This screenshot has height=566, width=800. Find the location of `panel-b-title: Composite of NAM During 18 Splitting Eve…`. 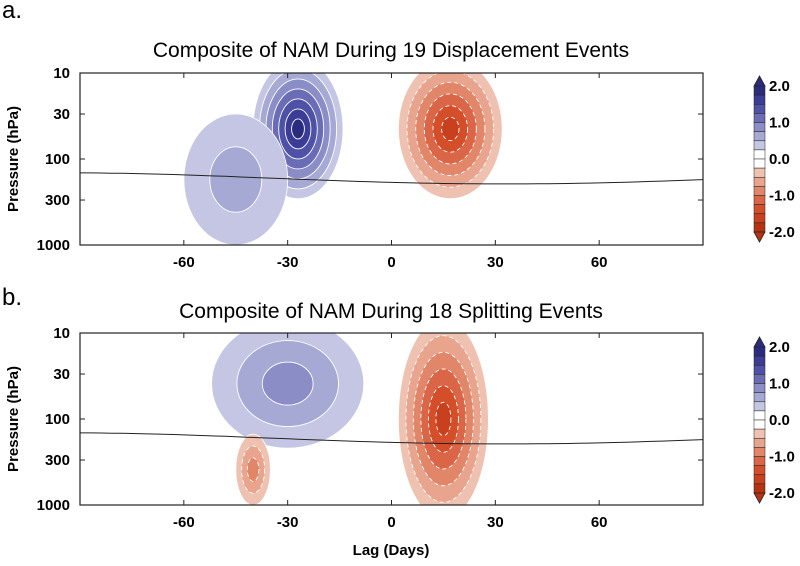

panel-b-title: Composite of NAM During 18 Splitting Eve… is located at coordinates (391, 311).